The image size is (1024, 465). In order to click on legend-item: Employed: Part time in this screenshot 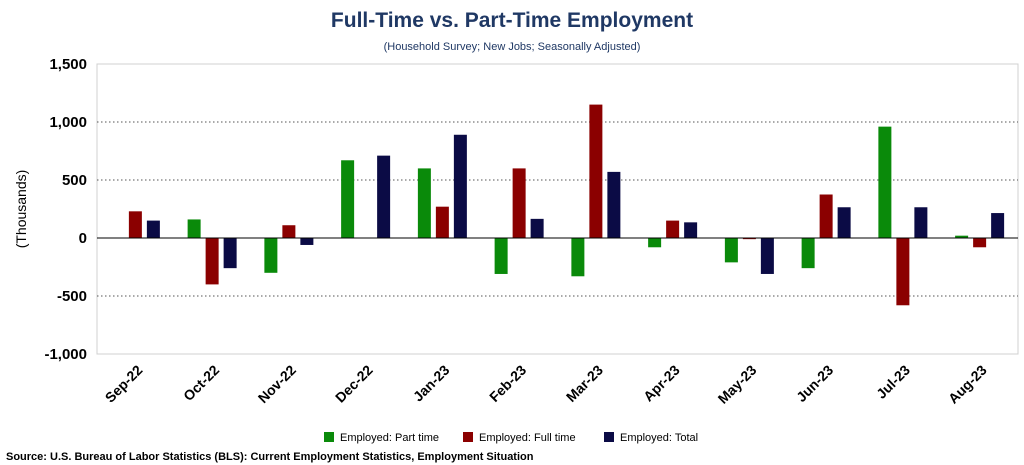, I will do `click(381, 438)`.